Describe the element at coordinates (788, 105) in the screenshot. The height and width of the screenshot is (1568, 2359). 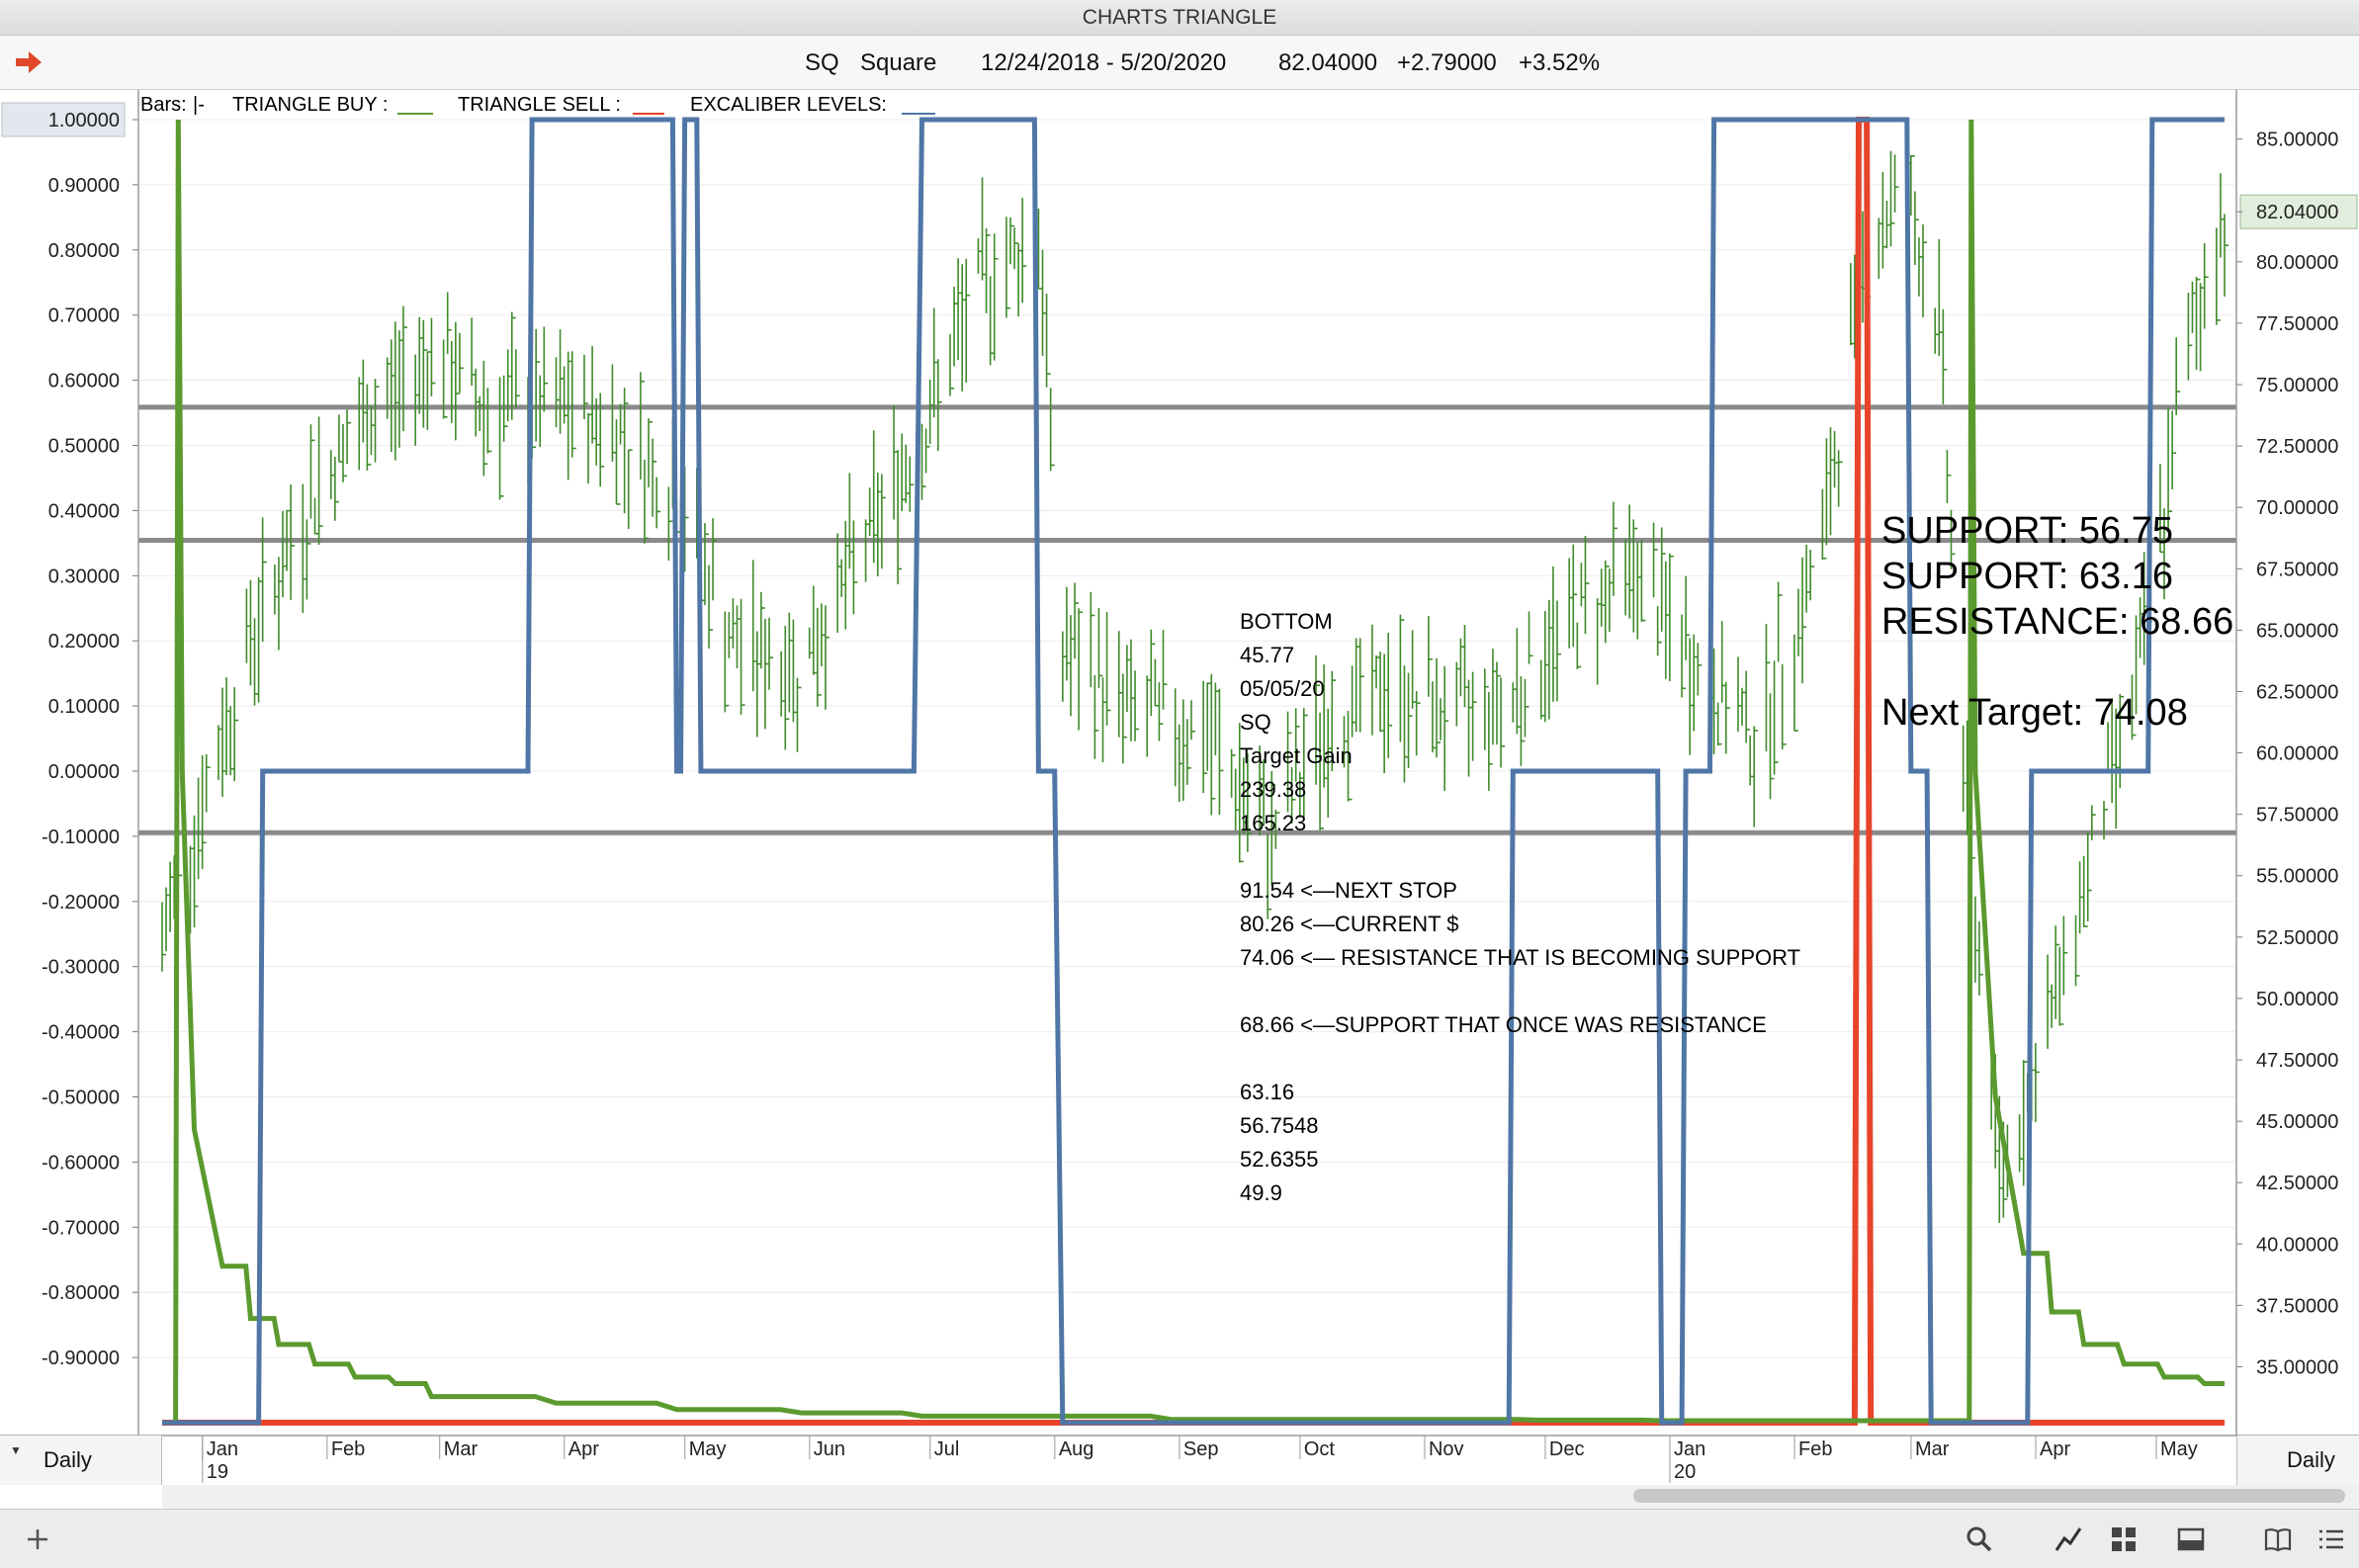
I see `legend-excaliber-label: EXCALIBER LEVELS:` at that location.